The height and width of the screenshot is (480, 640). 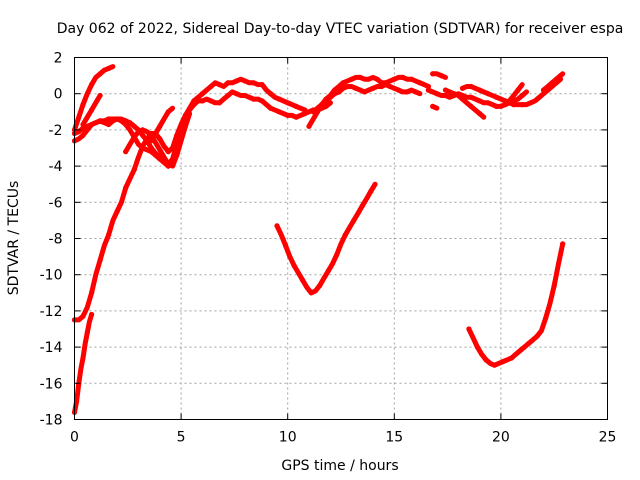 I want to click on x-tick-label: 25, so click(x=608, y=438).